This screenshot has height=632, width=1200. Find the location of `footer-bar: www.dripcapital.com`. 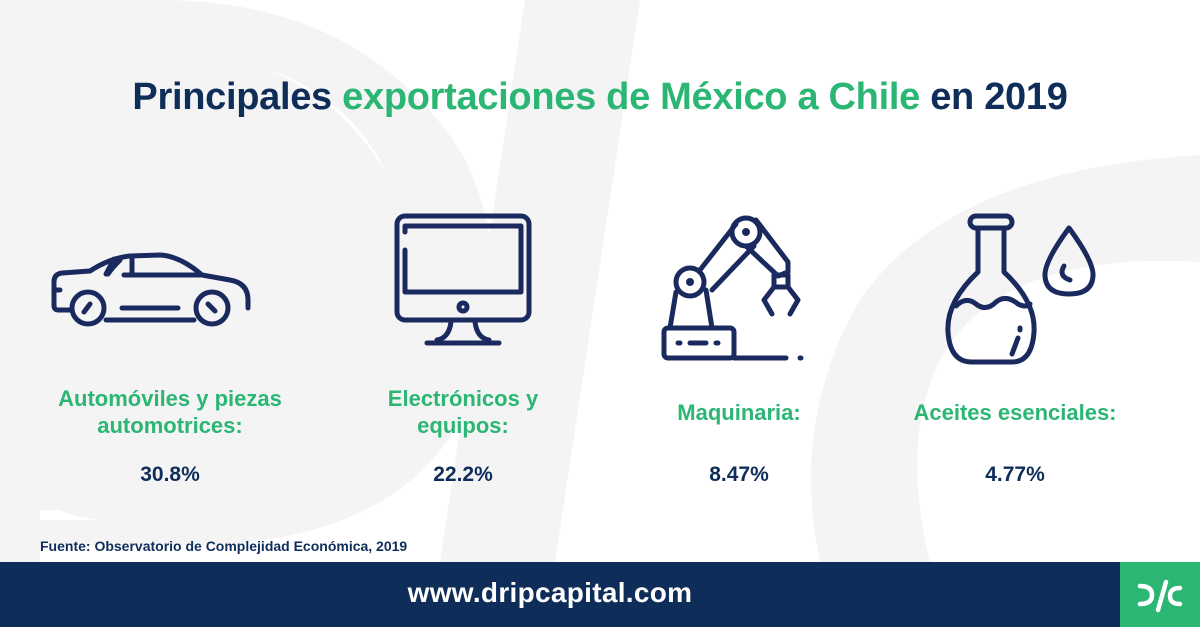

footer-bar: www.dripcapital.com is located at coordinates (600, 594).